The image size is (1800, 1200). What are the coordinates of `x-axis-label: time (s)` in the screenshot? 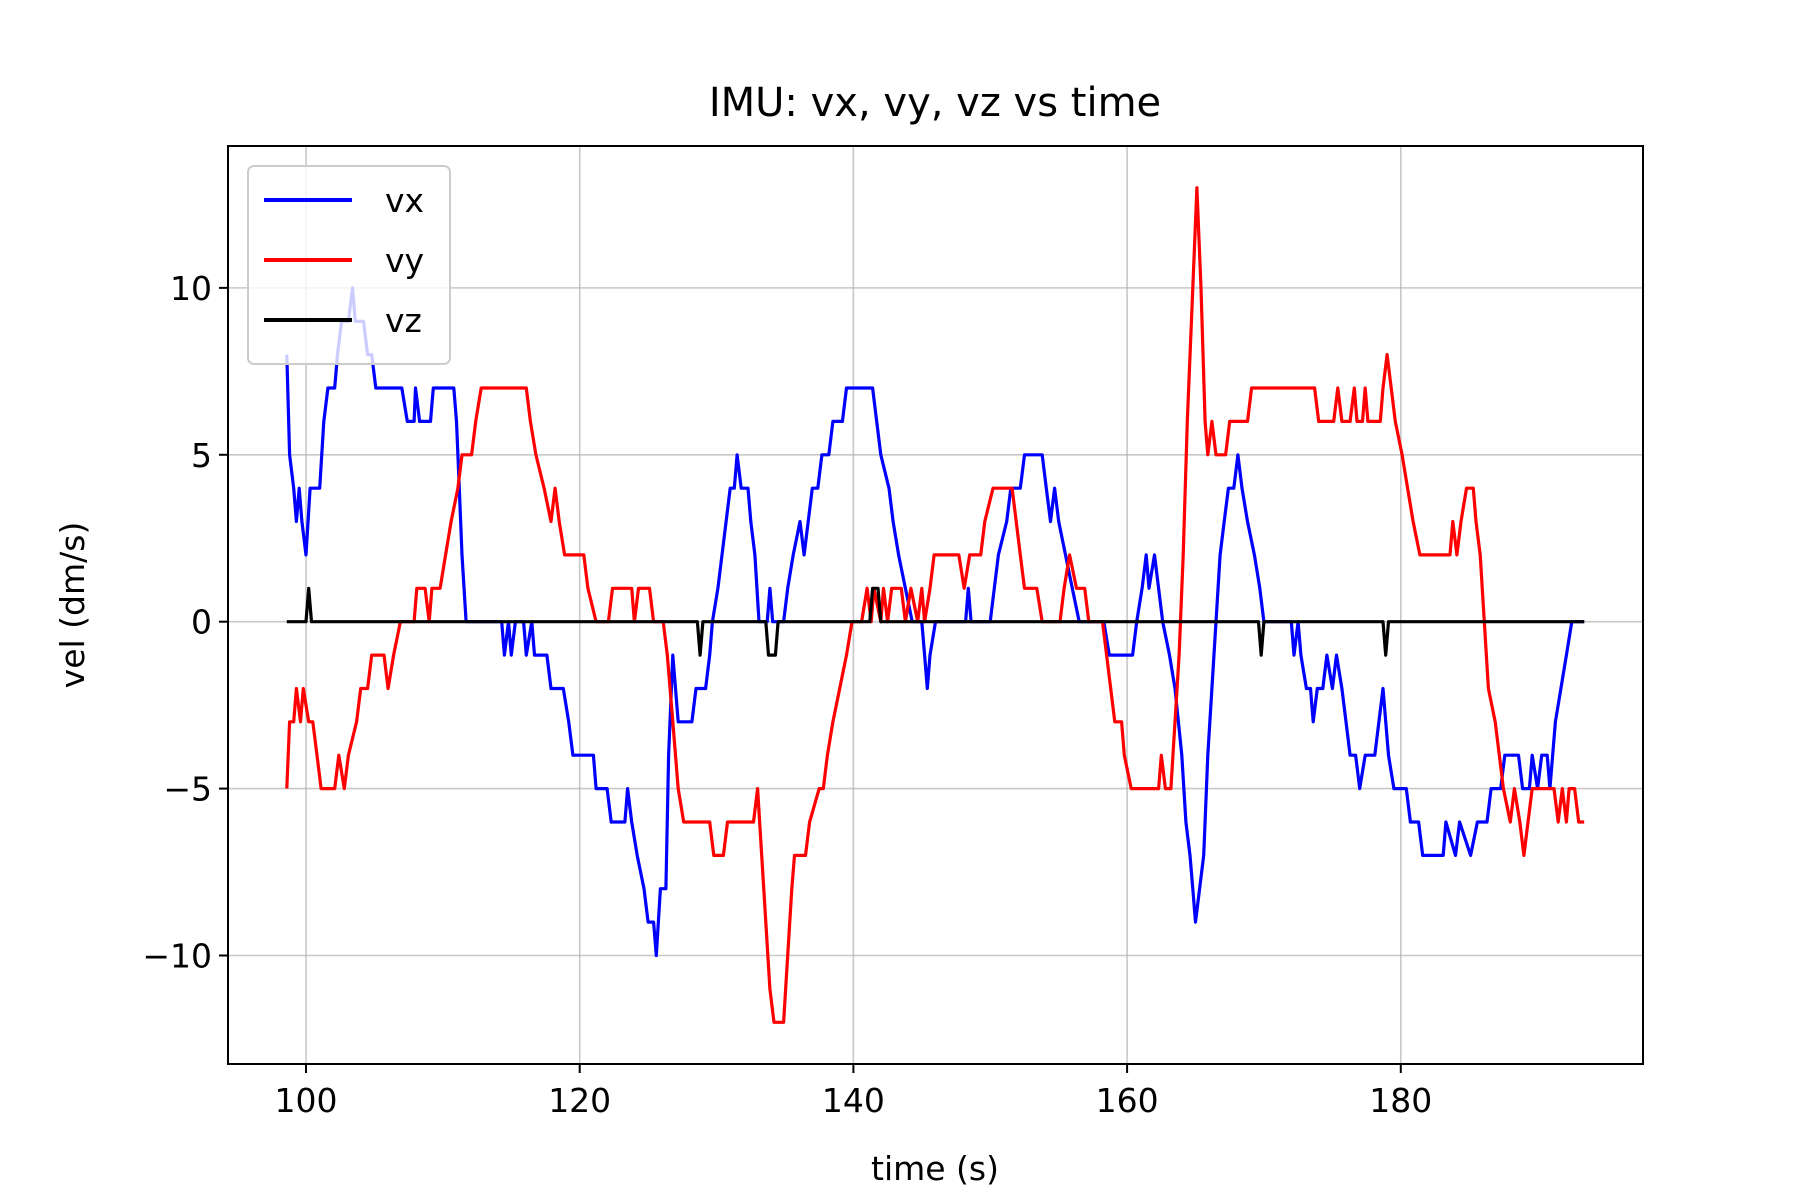 It's located at (935, 1168).